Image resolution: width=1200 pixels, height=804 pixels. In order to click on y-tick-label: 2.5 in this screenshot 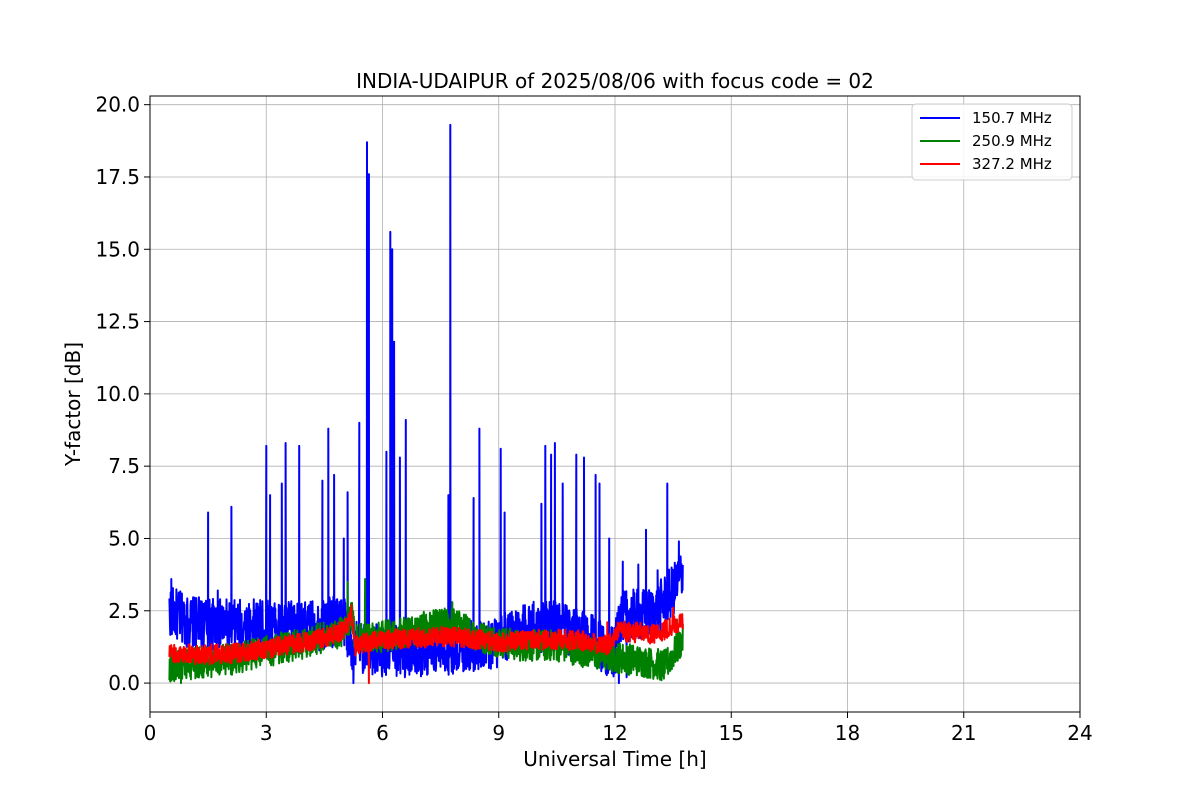, I will do `click(124, 611)`.